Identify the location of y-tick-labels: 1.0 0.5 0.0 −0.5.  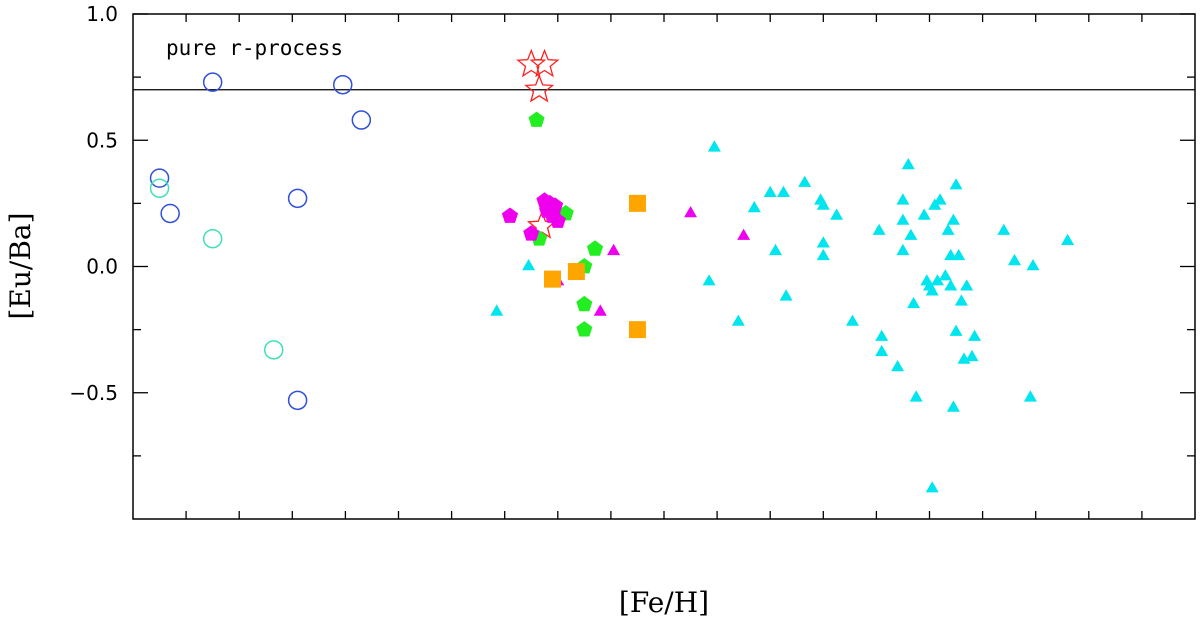
(93, 203).